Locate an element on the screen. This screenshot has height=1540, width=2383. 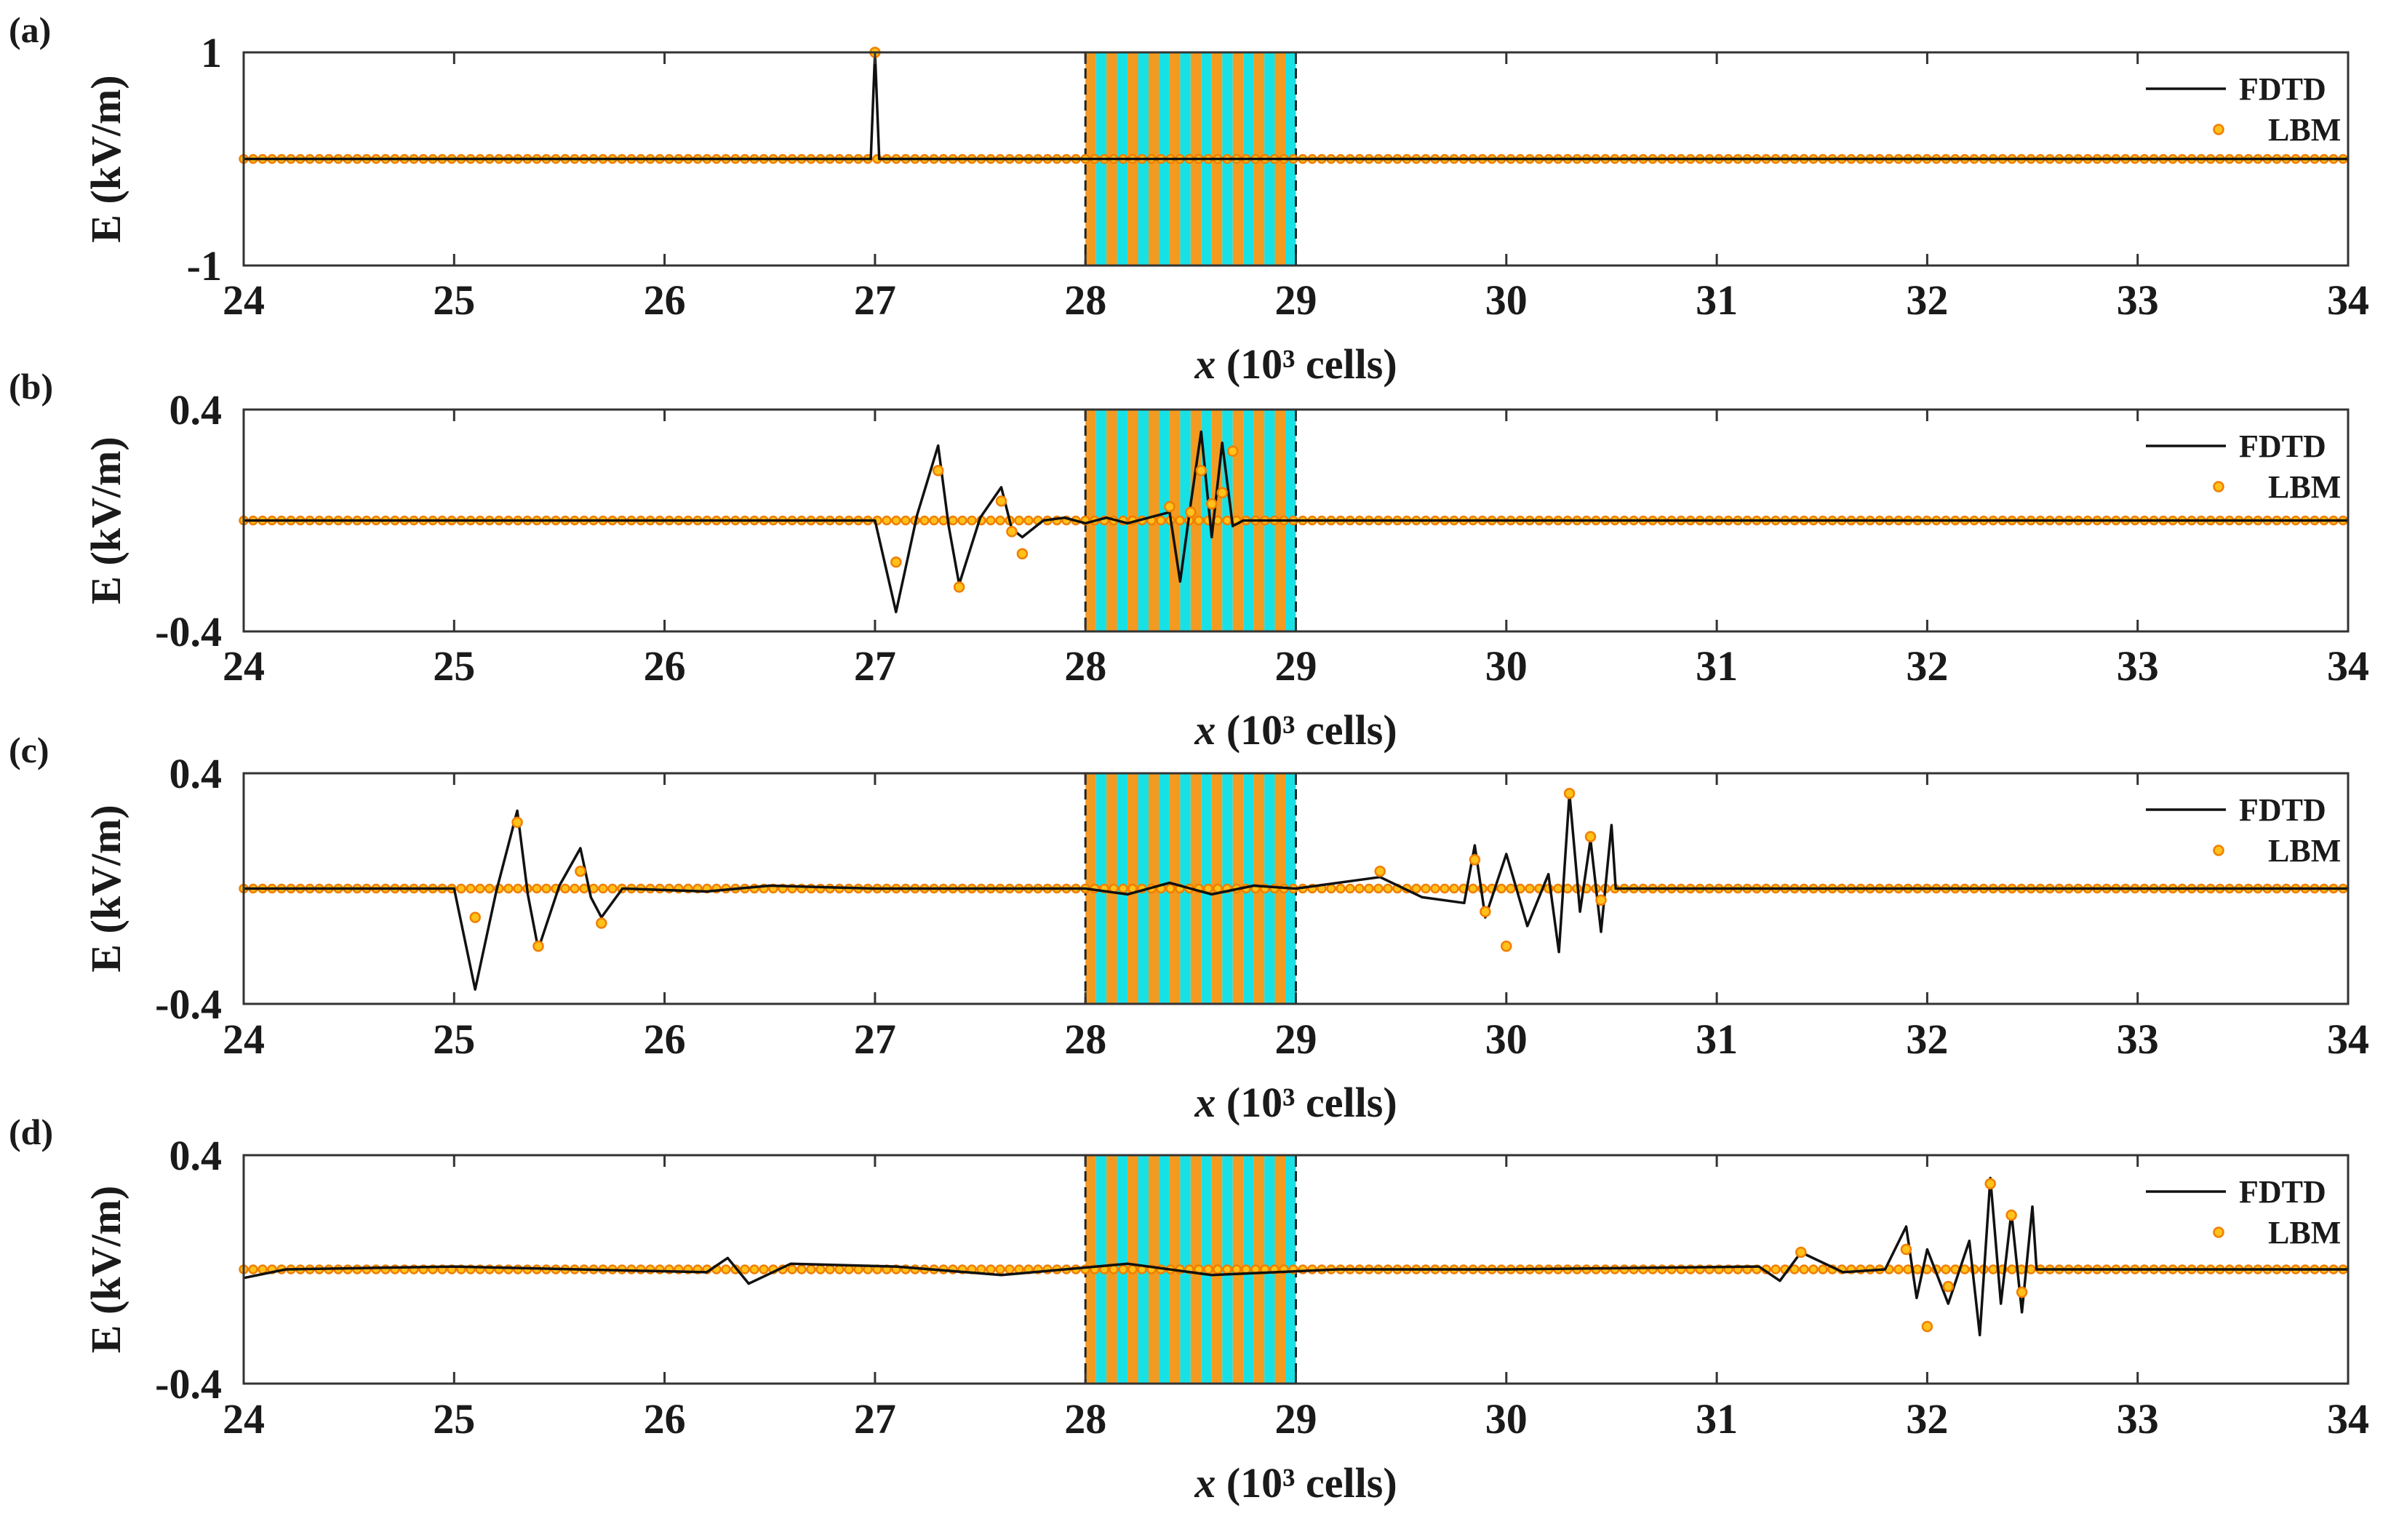
panel-label: (a) is located at coordinates (30, 29).